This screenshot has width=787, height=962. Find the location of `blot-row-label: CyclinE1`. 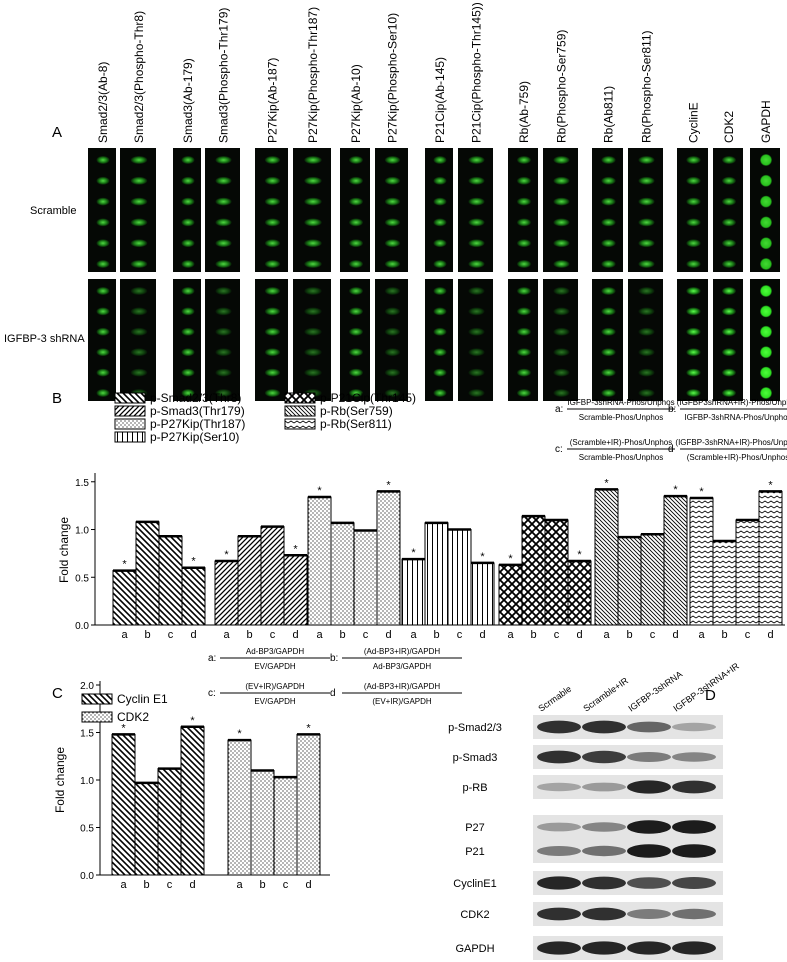

blot-row-label: CyclinE1 is located at coordinates (474, 884).